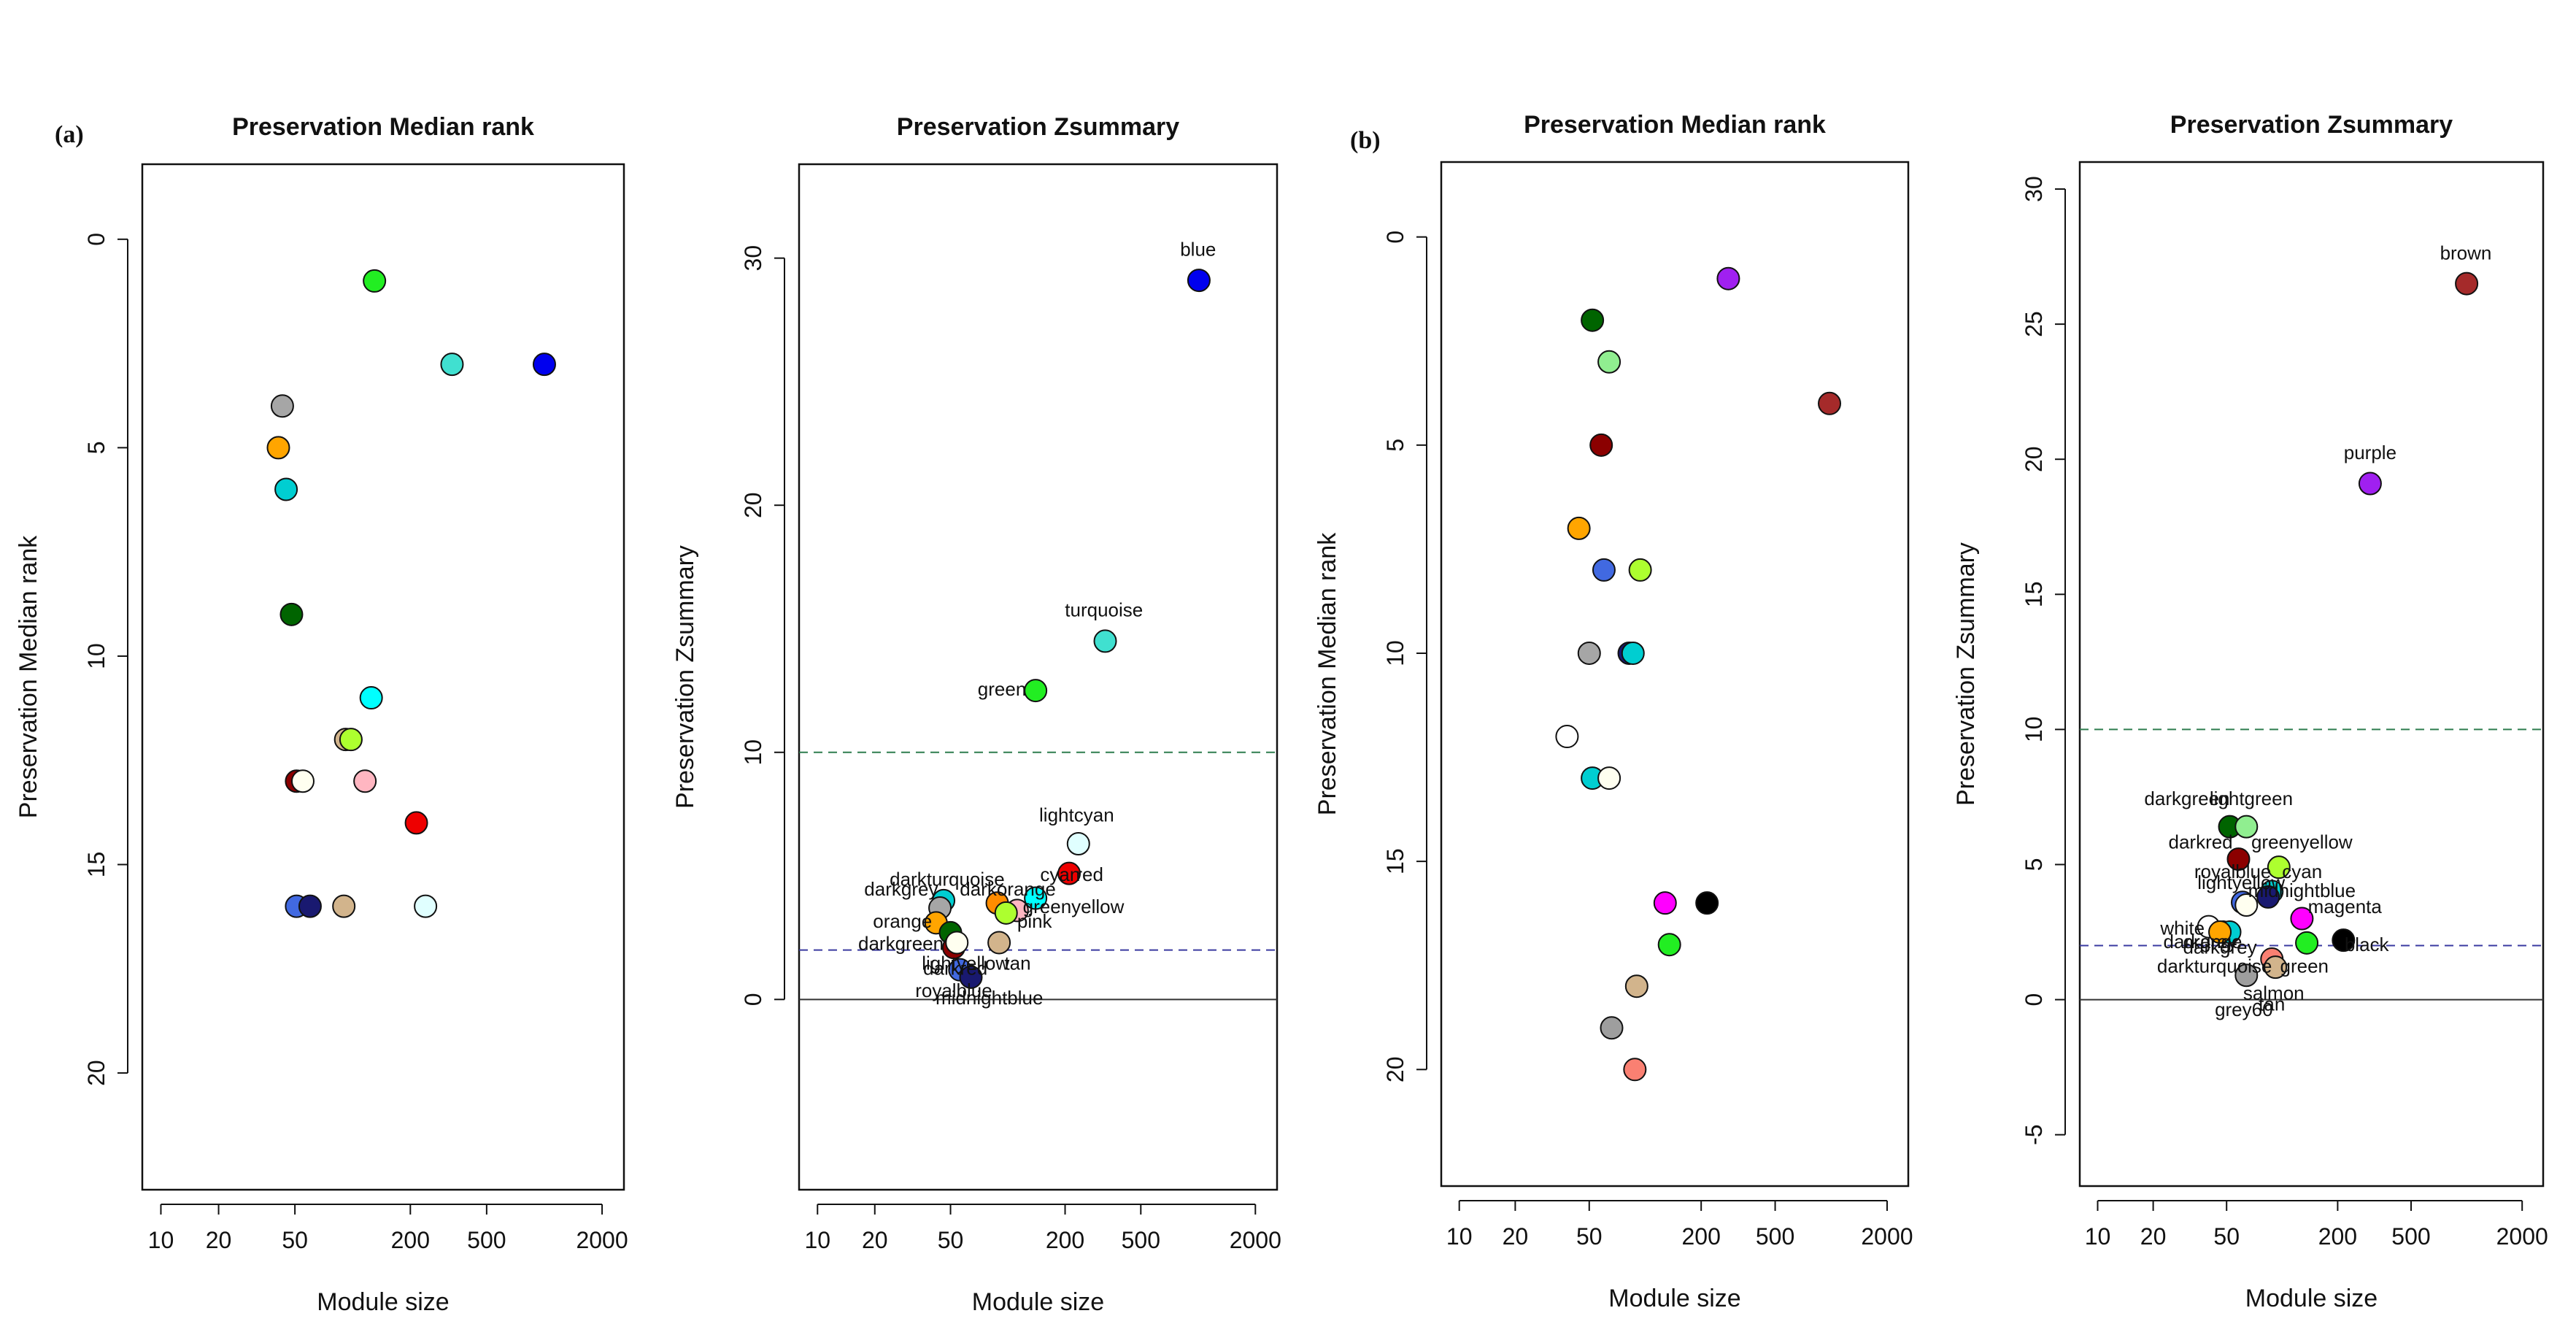  I want to click on point-label: greenyellow, so click(1074, 906).